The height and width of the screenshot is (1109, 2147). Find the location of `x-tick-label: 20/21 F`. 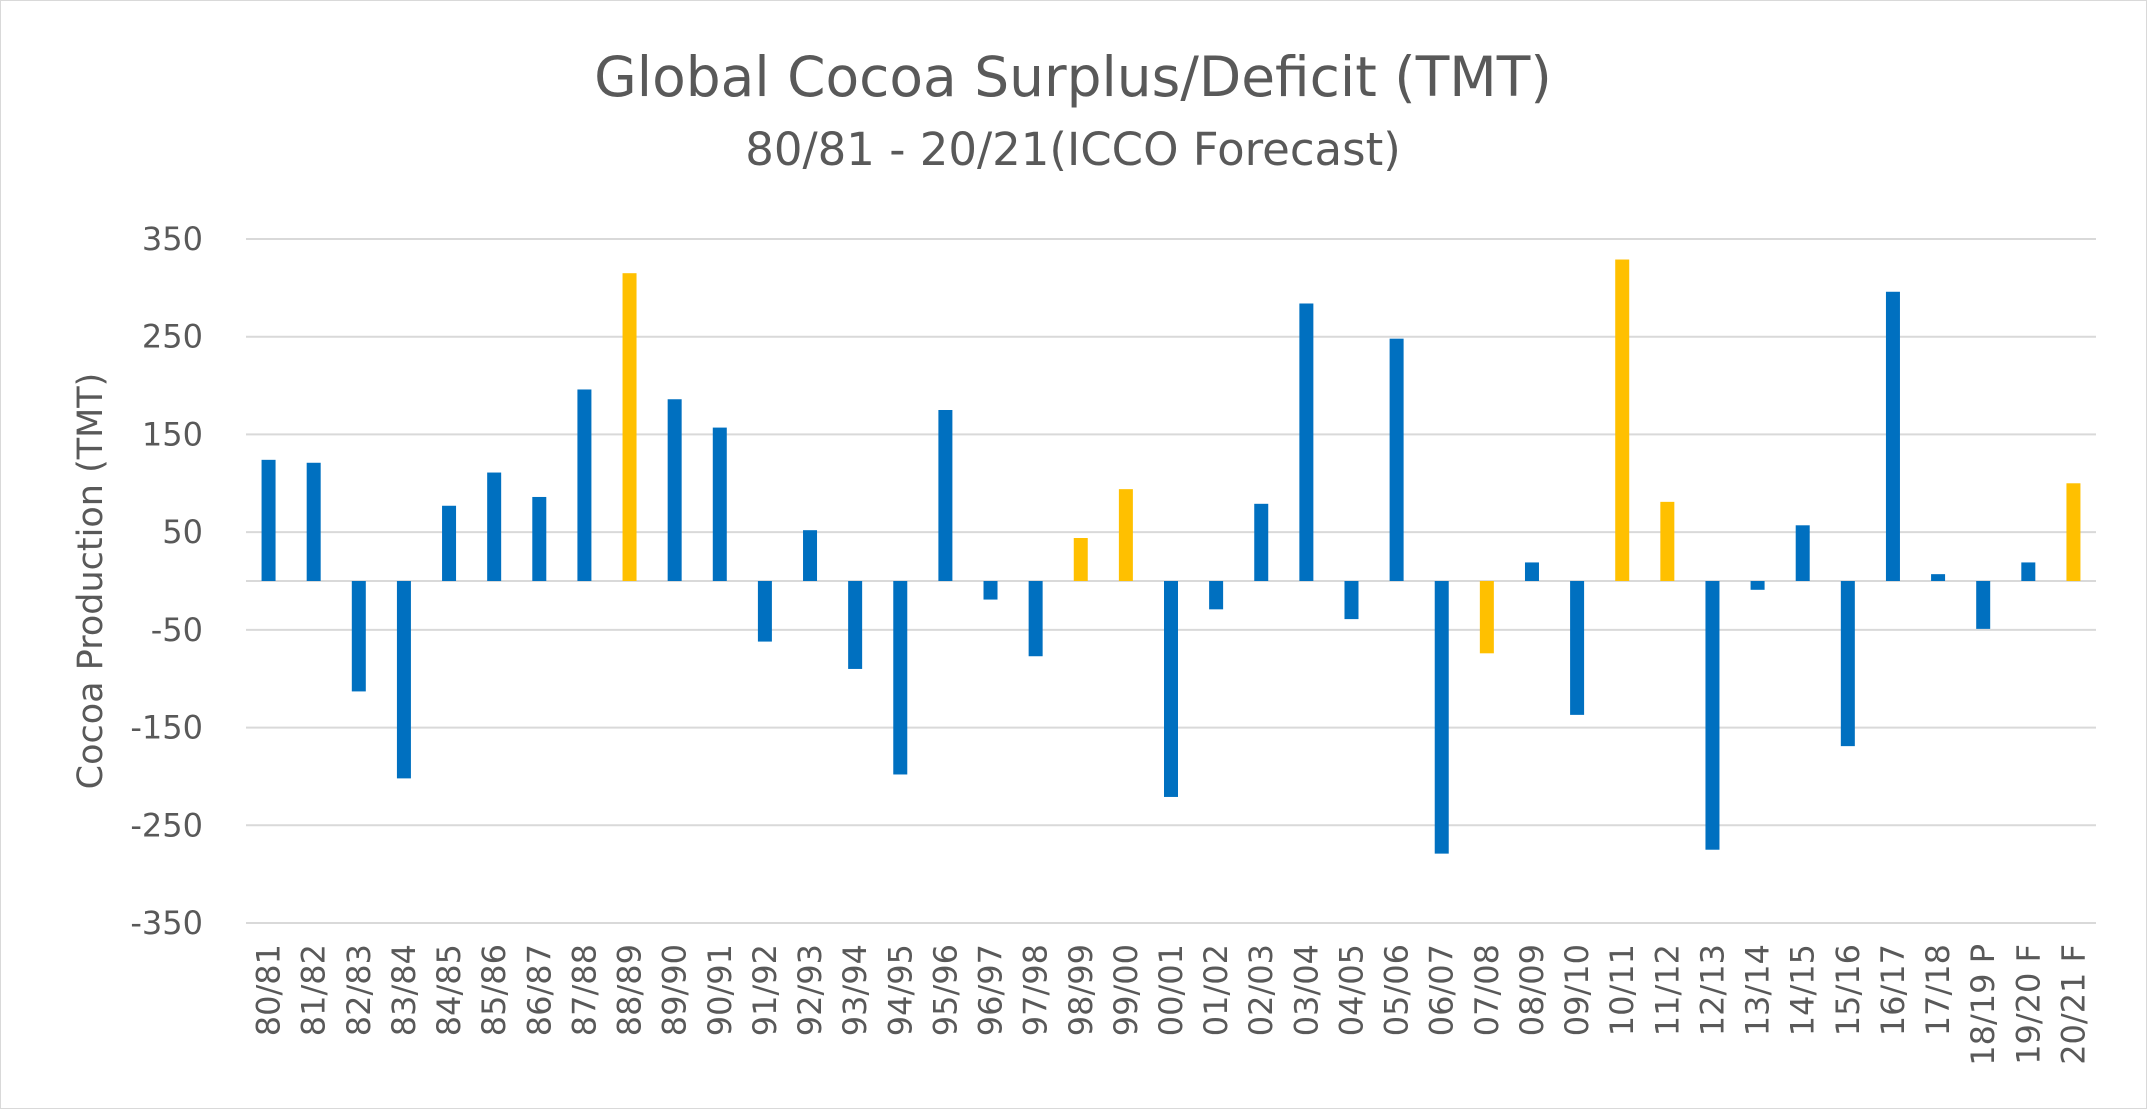

x-tick-label: 20/21 F is located at coordinates (2073, 1004).